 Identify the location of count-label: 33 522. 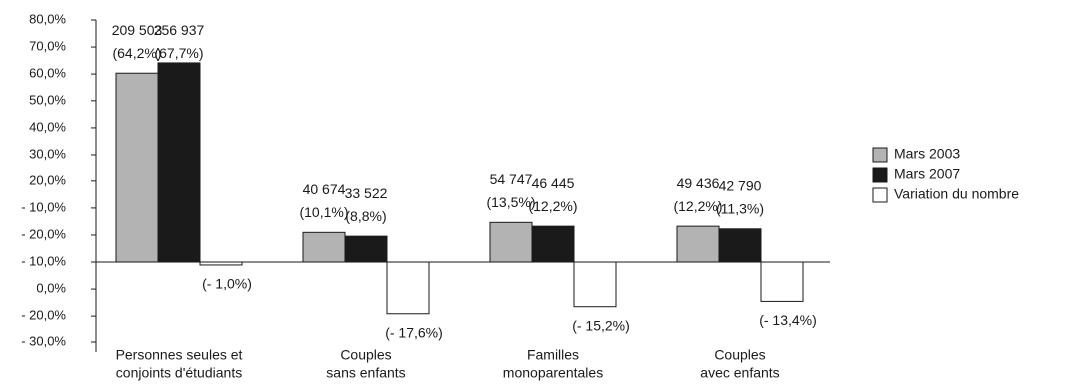
(366, 193).